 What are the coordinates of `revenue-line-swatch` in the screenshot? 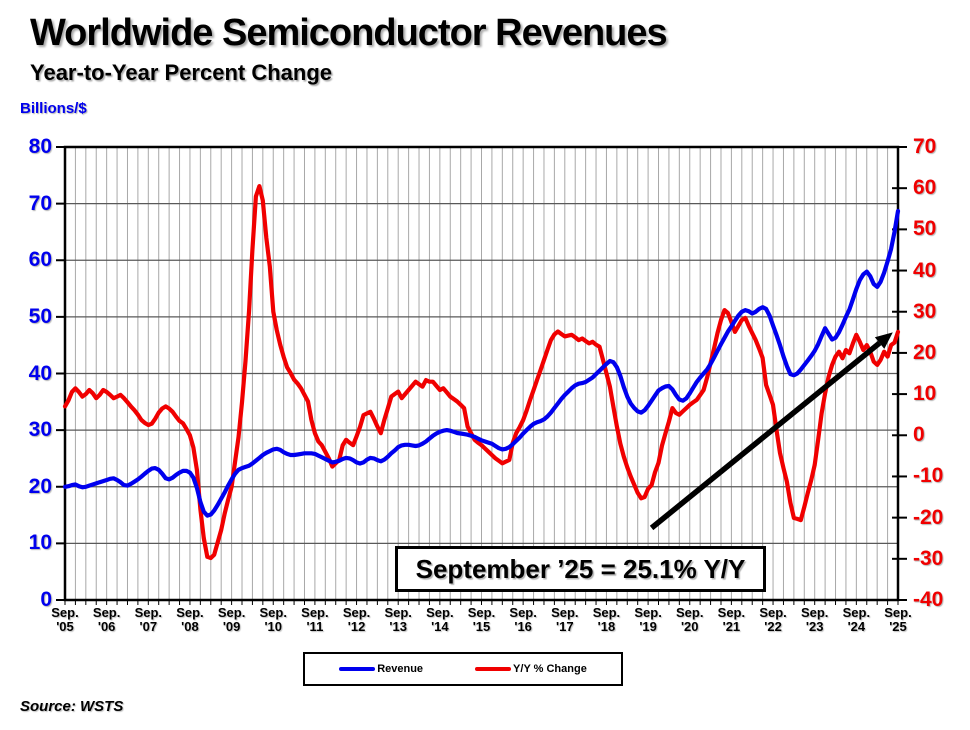 It's located at (357, 669).